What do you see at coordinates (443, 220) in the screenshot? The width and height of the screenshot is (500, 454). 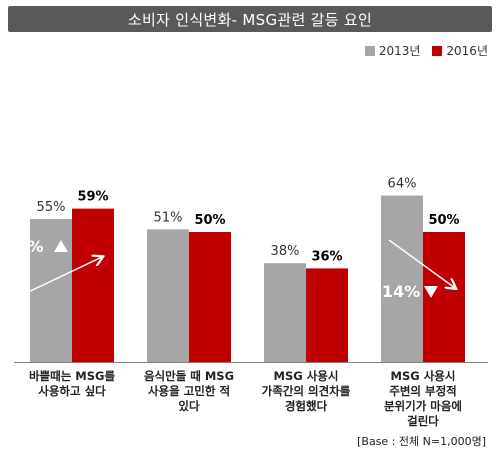 I see `value-label-2016-3: 50%` at bounding box center [443, 220].